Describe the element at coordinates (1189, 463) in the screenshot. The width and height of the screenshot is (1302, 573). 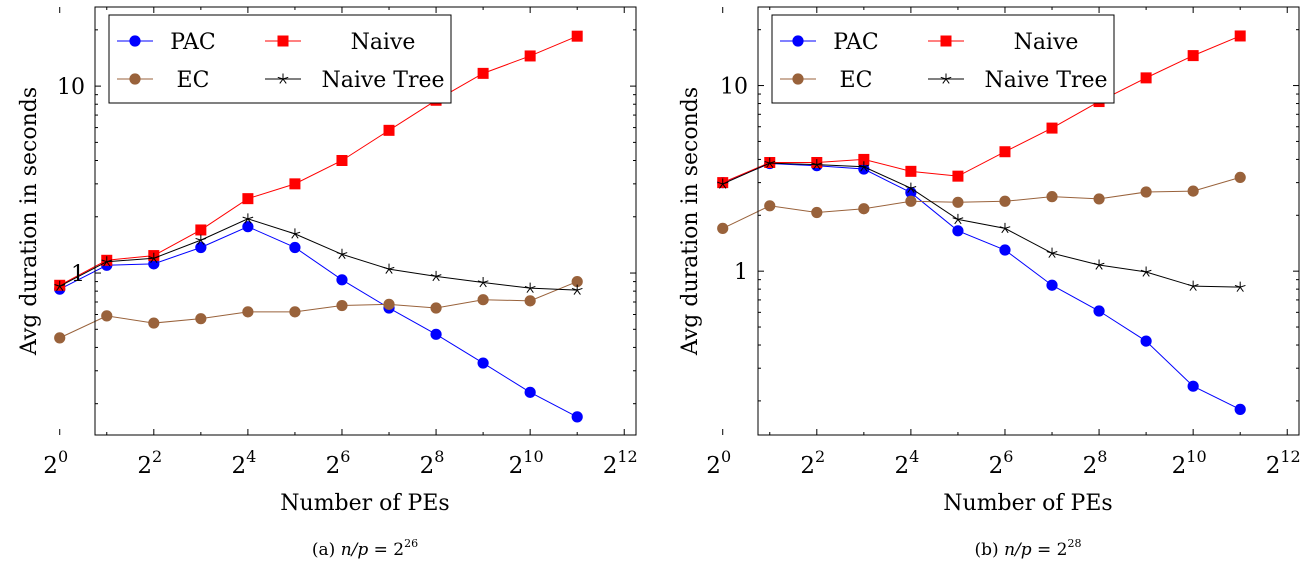
I see `x-tick-label: 210` at that location.